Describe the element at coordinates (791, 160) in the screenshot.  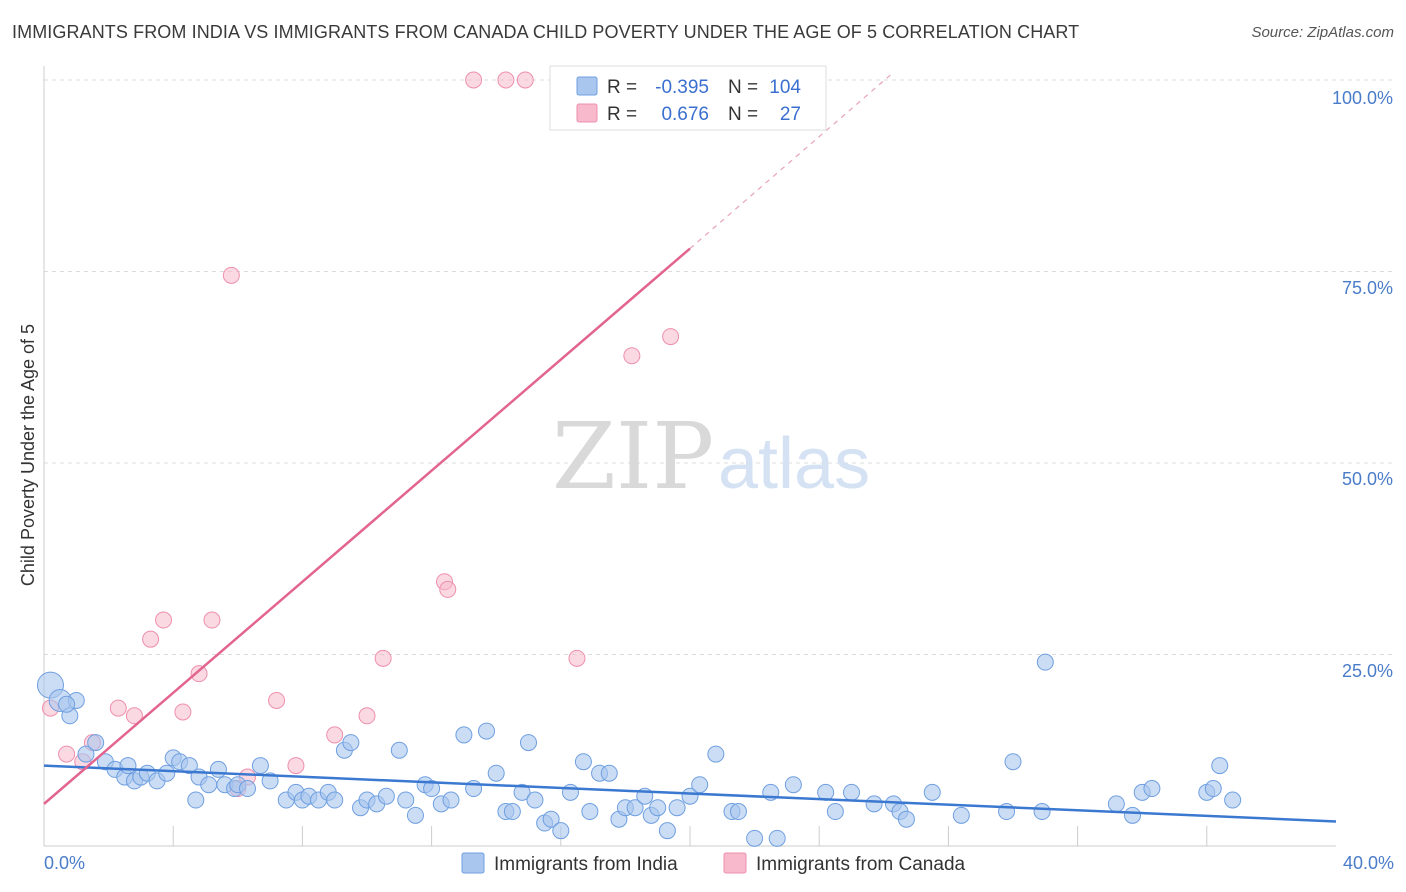
I see `canada-trend-extension` at that location.